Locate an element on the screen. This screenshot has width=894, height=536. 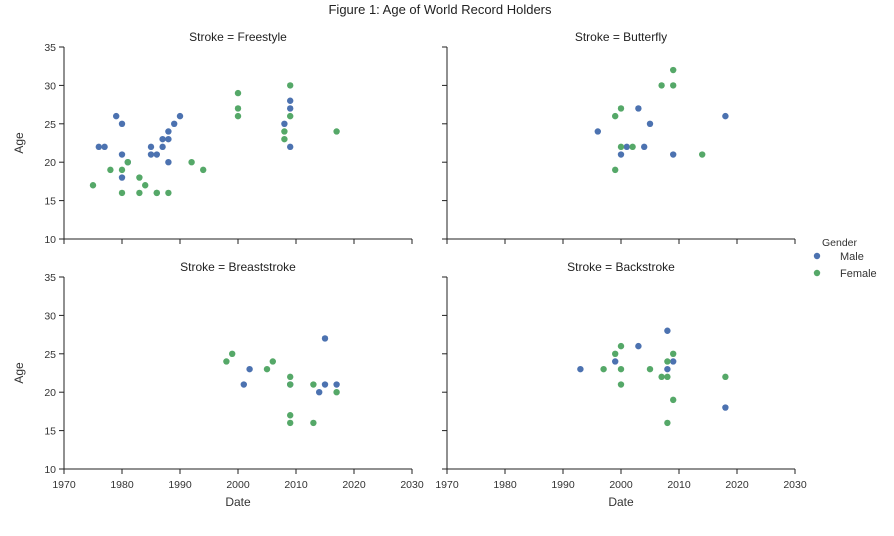
legend: Gender Male Female is located at coordinates (845, 258).